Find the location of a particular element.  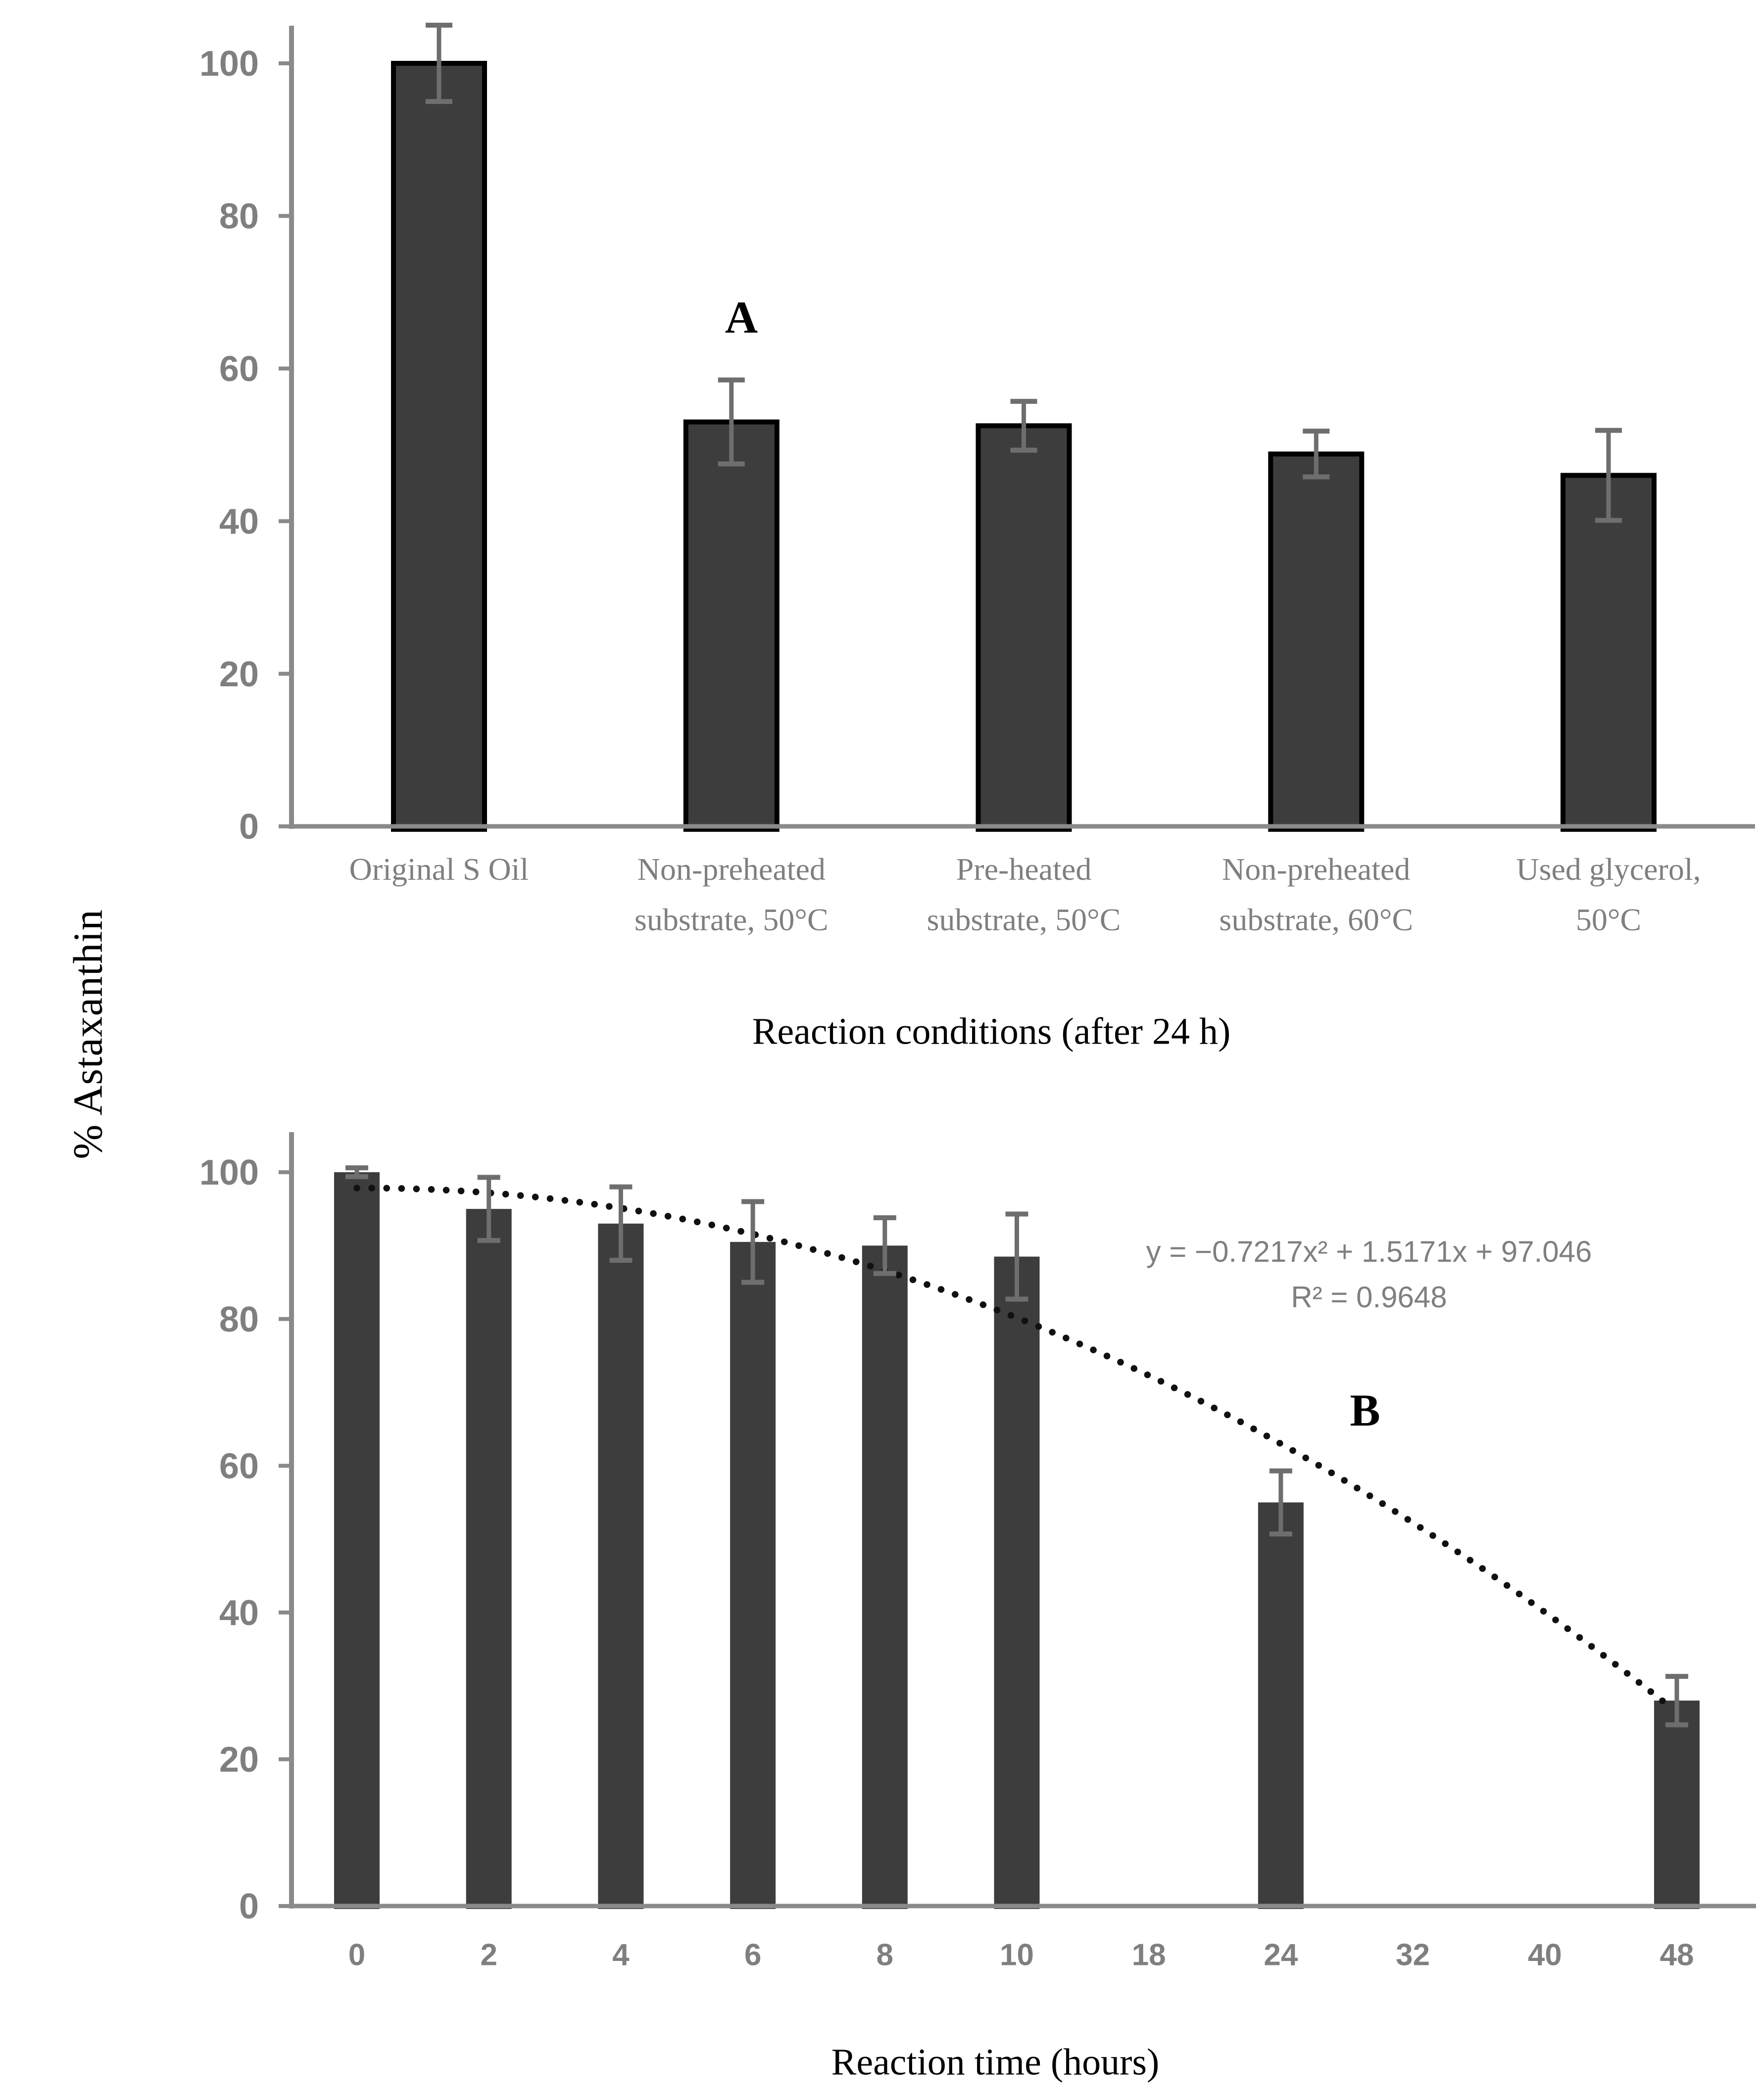

panel-b-letter: B is located at coordinates (1365, 1410).